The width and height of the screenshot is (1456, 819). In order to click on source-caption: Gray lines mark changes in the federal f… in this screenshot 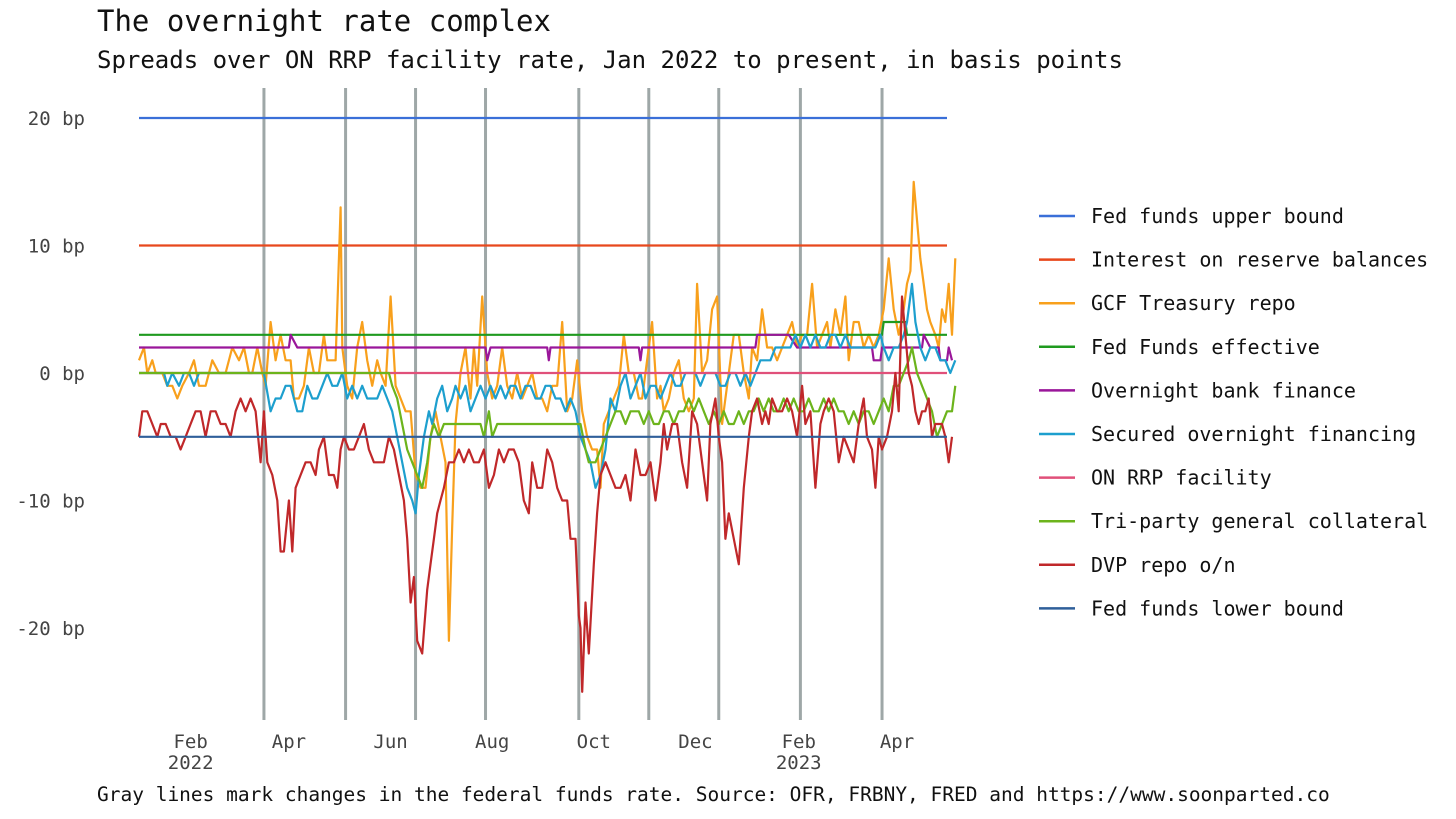, I will do `click(713, 794)`.